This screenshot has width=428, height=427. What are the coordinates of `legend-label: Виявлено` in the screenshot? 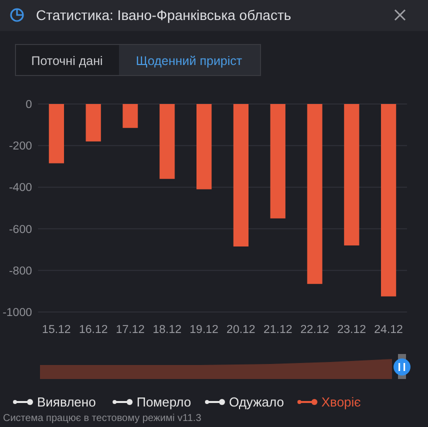 It's located at (66, 402).